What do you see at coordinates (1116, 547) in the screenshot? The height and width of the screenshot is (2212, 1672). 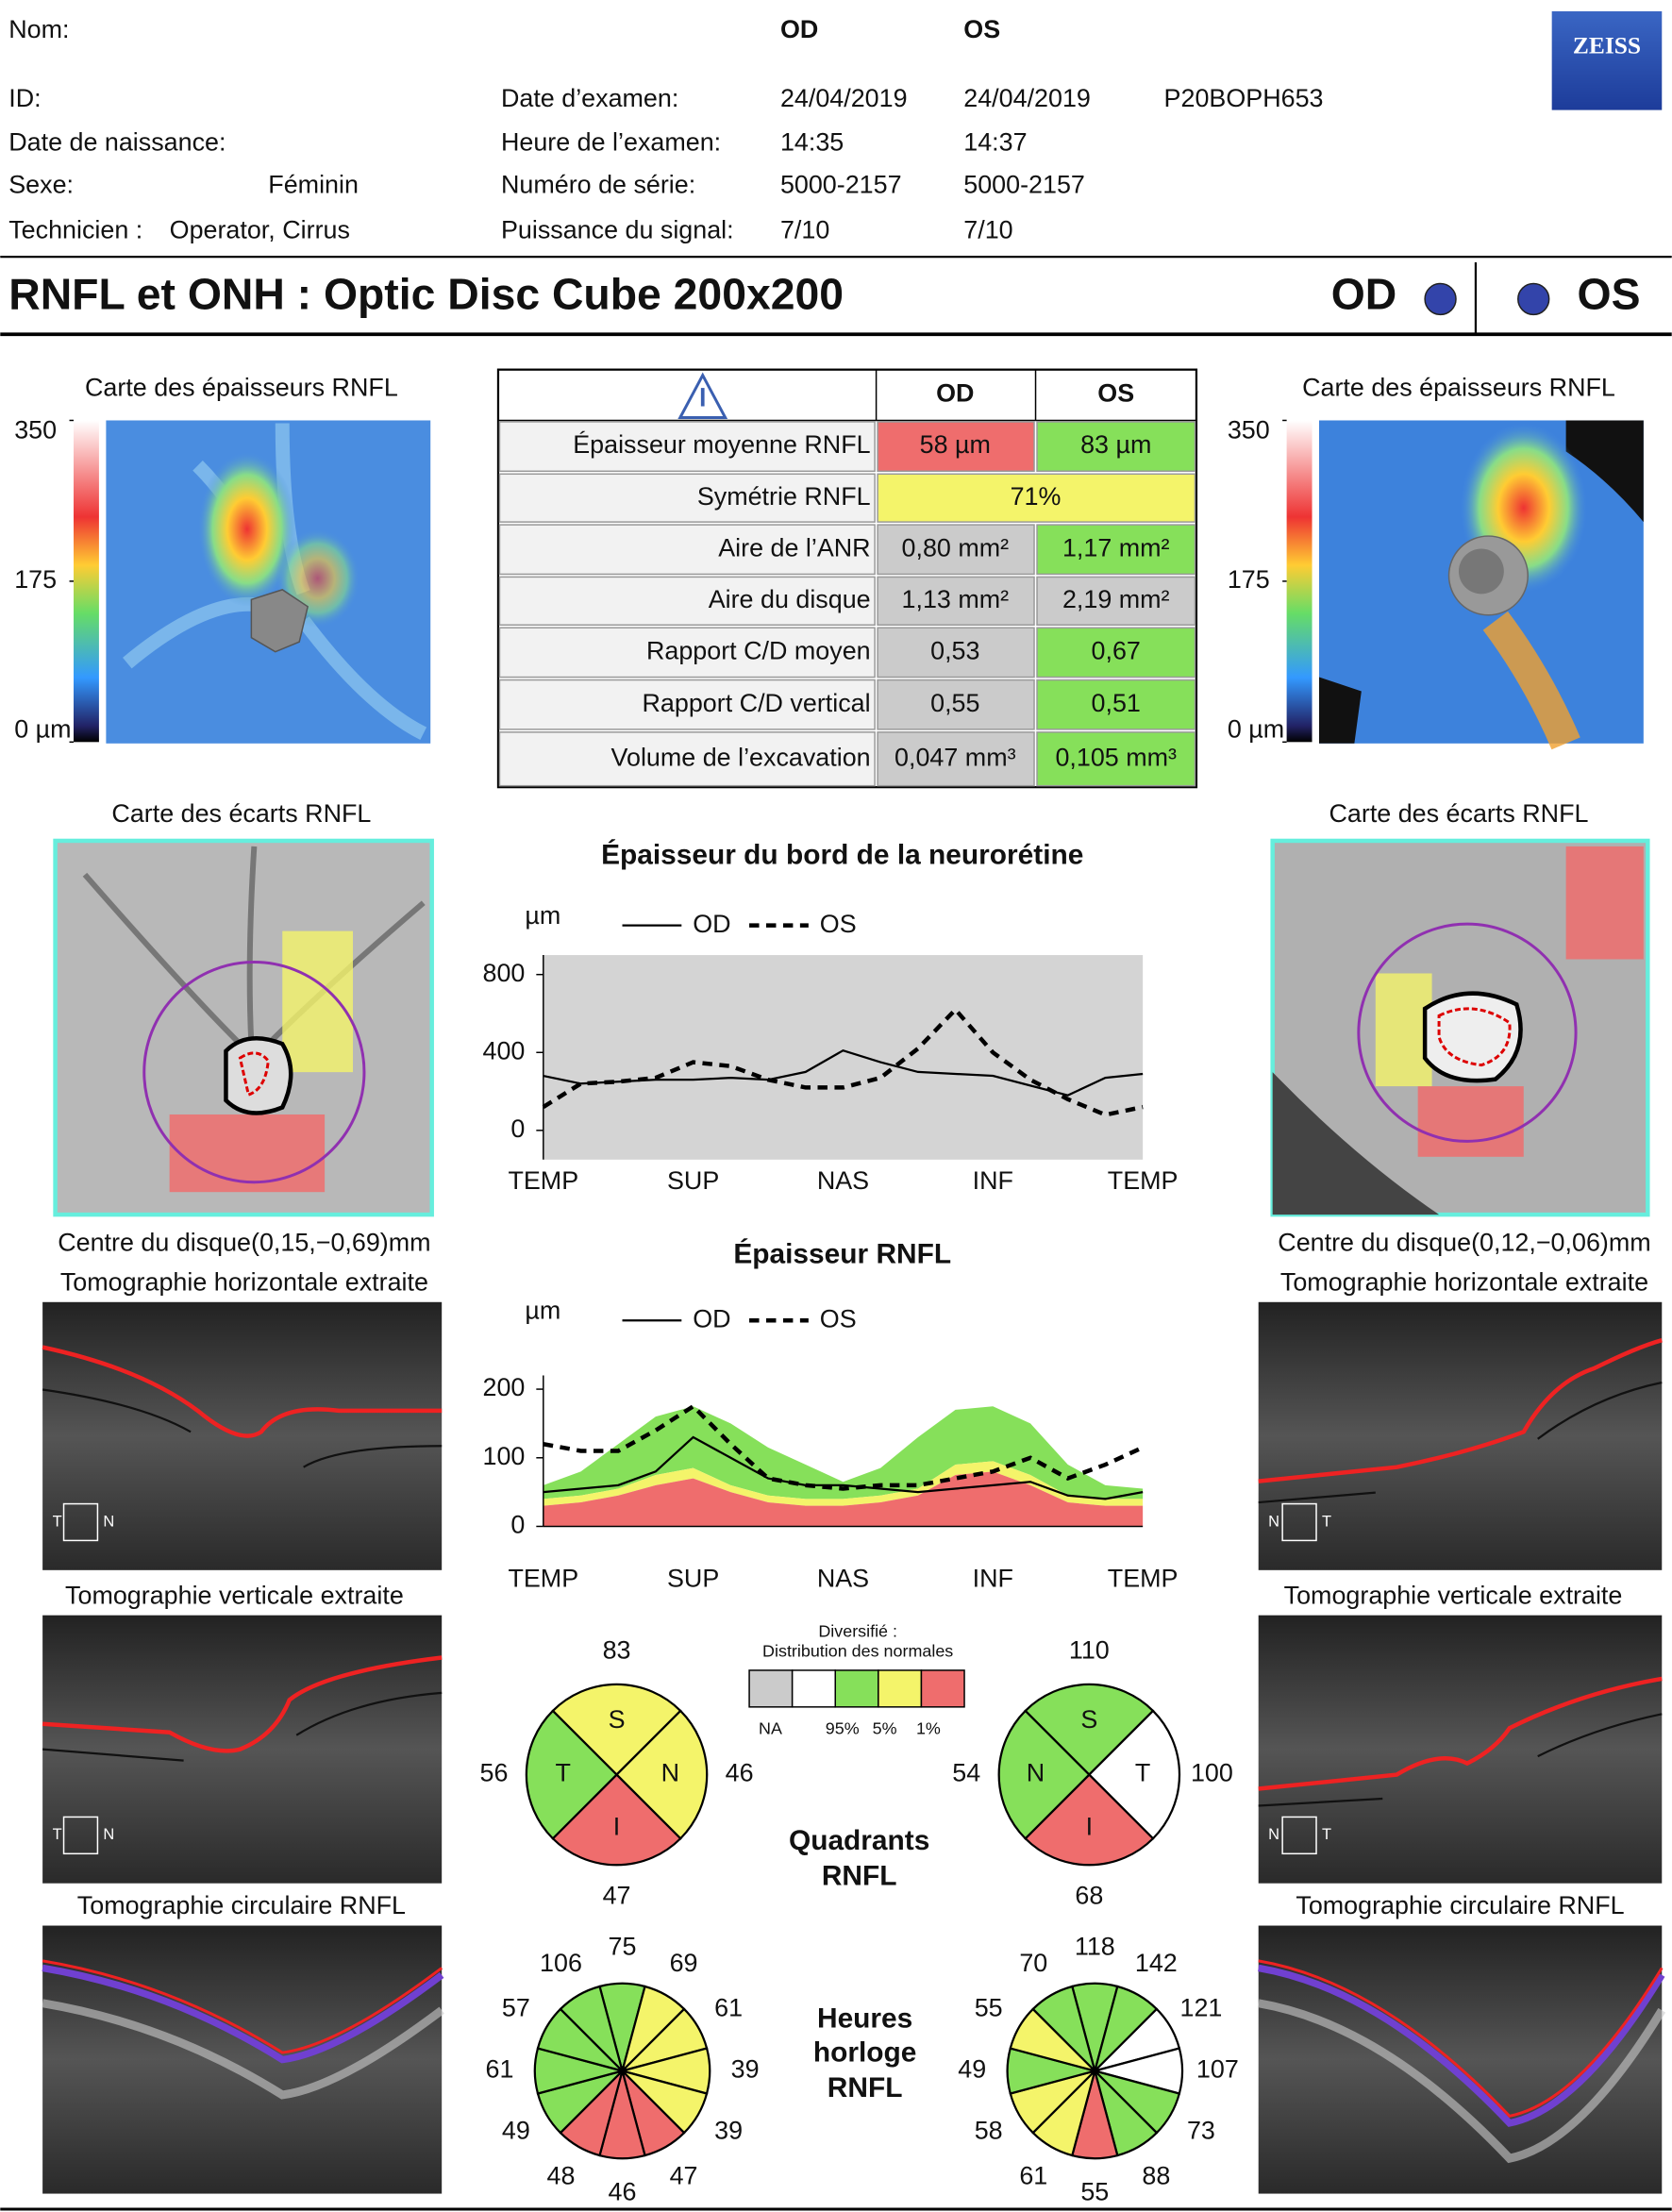 I see `cell-value: 1,17 mm²` at bounding box center [1116, 547].